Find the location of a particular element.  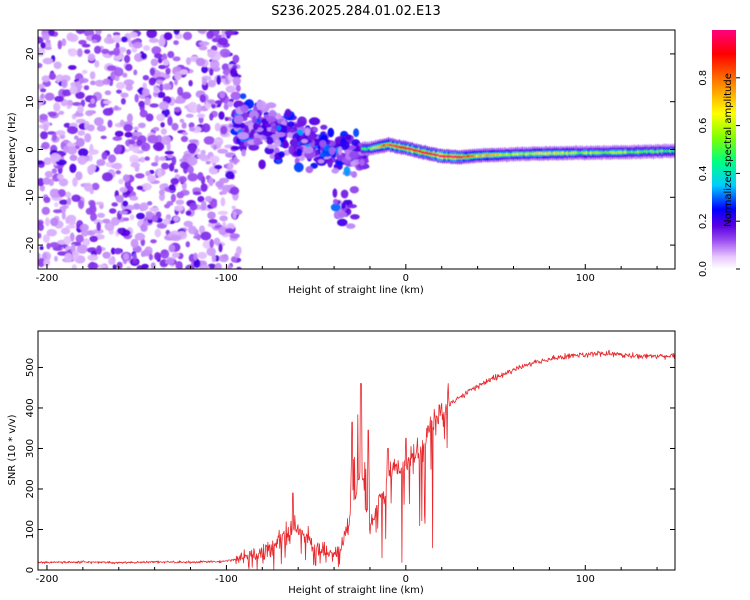

colorbar-ticks: 0.0 0.2 0.4 0.6 0.8 is located at coordinates (719, 173).